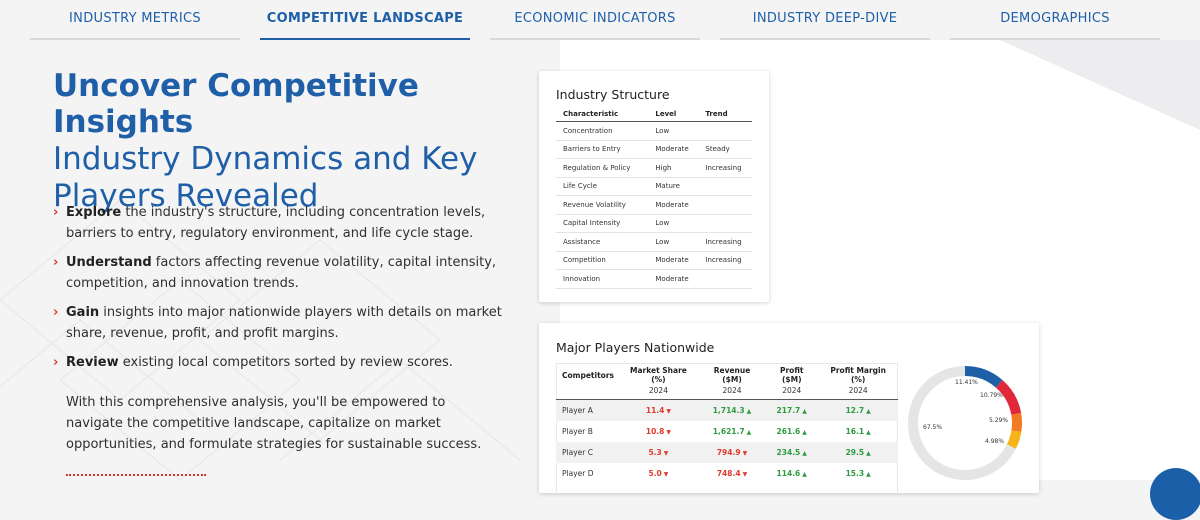  I want to click on metric-value: 1,714.3, so click(728, 410).